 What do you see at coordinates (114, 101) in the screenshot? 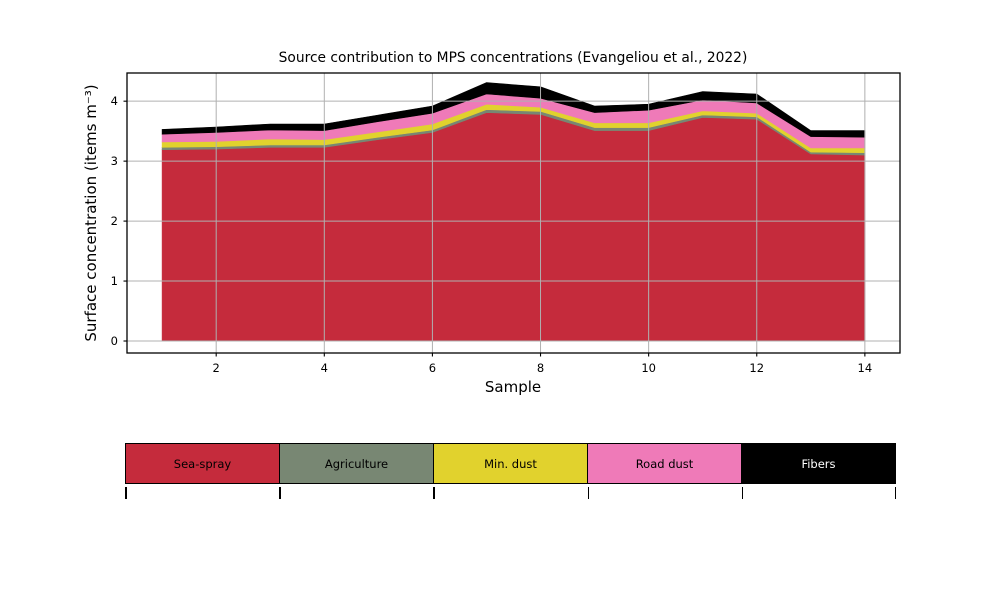
I see `y-tick-label: 4` at bounding box center [114, 101].